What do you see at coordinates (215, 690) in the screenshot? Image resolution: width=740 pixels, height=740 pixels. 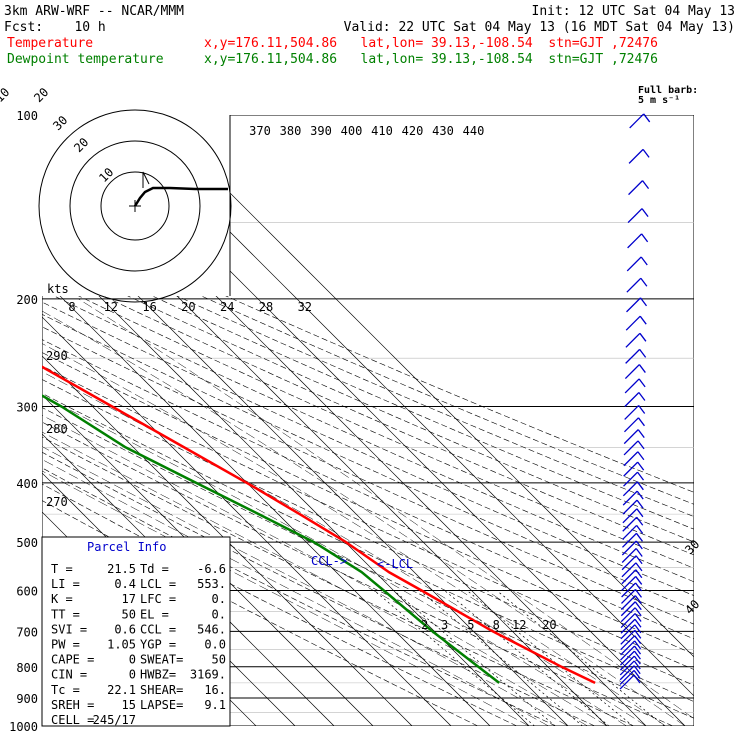 I see `parcel-cell: 16.` at bounding box center [215, 690].